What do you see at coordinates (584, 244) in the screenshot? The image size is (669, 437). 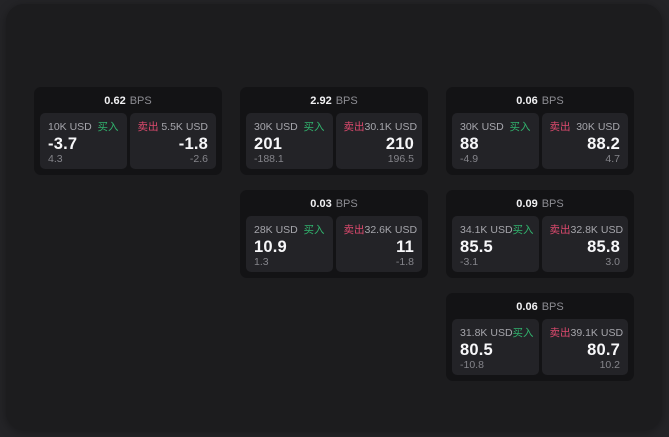 I see `sell-panel: 卖出 32.8K USD 85.8 3.0` at bounding box center [584, 244].